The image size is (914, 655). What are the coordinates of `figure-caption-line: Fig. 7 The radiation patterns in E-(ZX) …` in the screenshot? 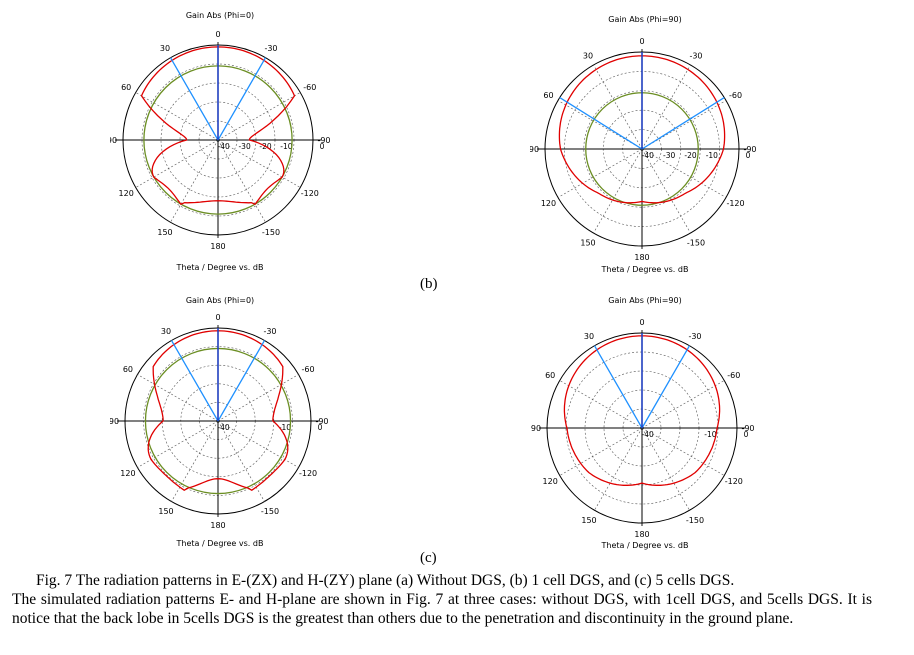 It's located at (385, 580).